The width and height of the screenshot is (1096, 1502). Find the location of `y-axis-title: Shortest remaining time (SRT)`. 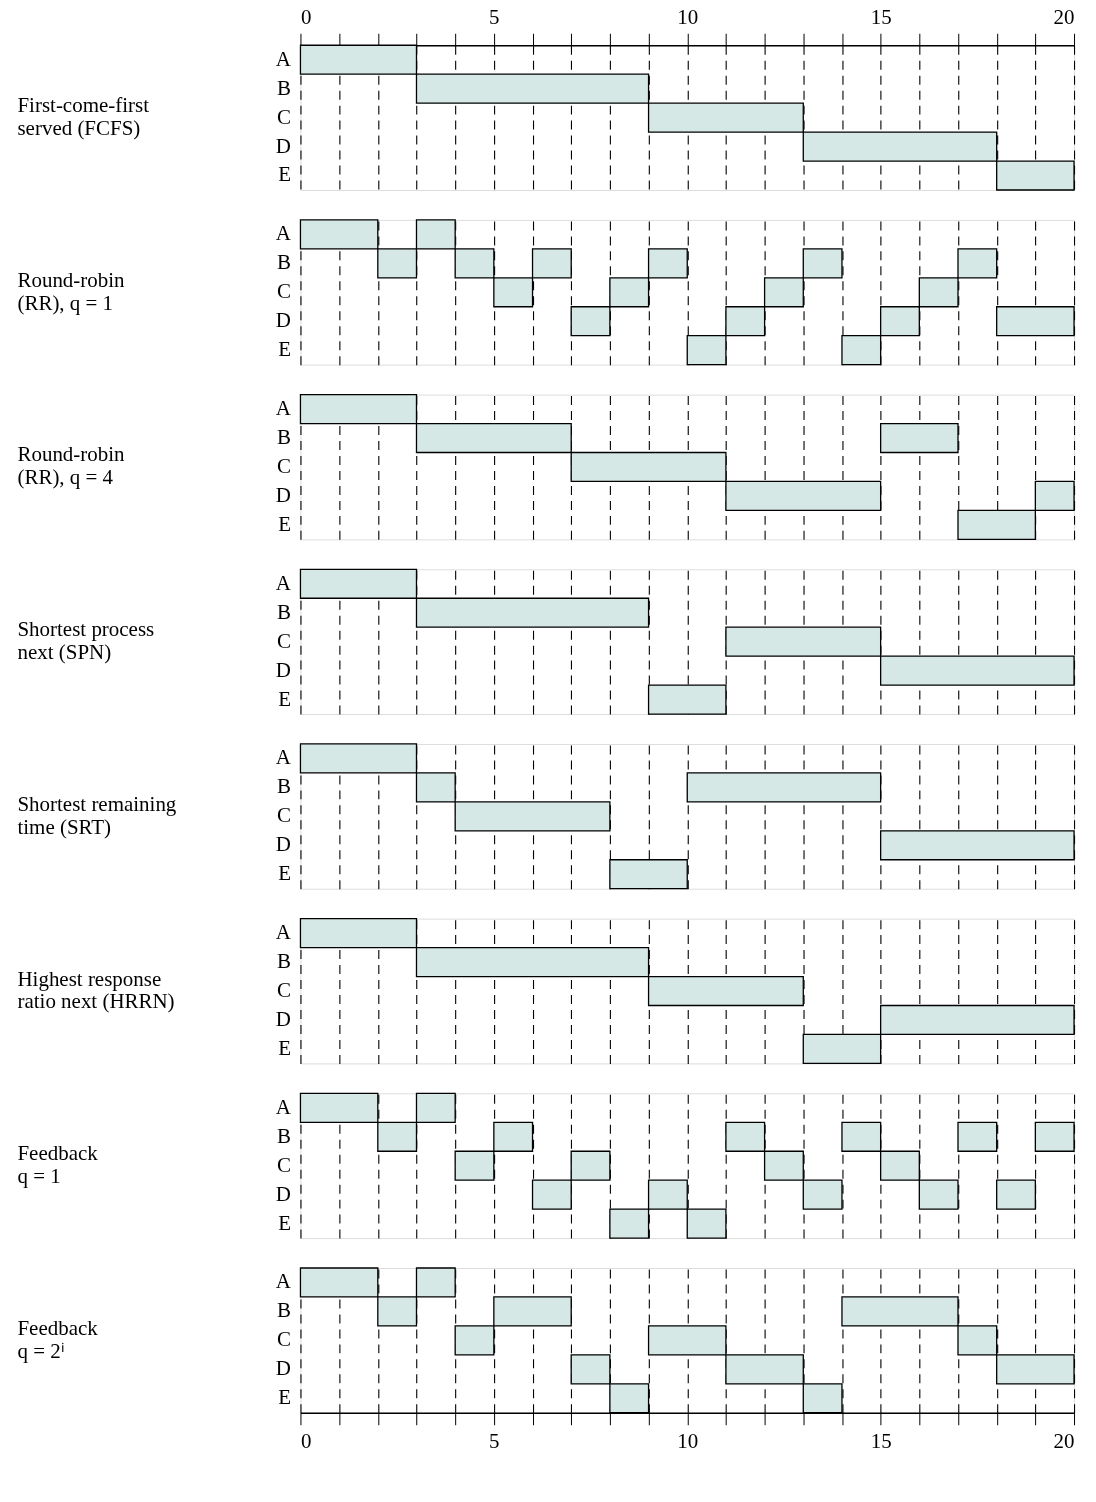

y-axis-title: Shortest remaining time (SRT) is located at coordinates (97, 815).